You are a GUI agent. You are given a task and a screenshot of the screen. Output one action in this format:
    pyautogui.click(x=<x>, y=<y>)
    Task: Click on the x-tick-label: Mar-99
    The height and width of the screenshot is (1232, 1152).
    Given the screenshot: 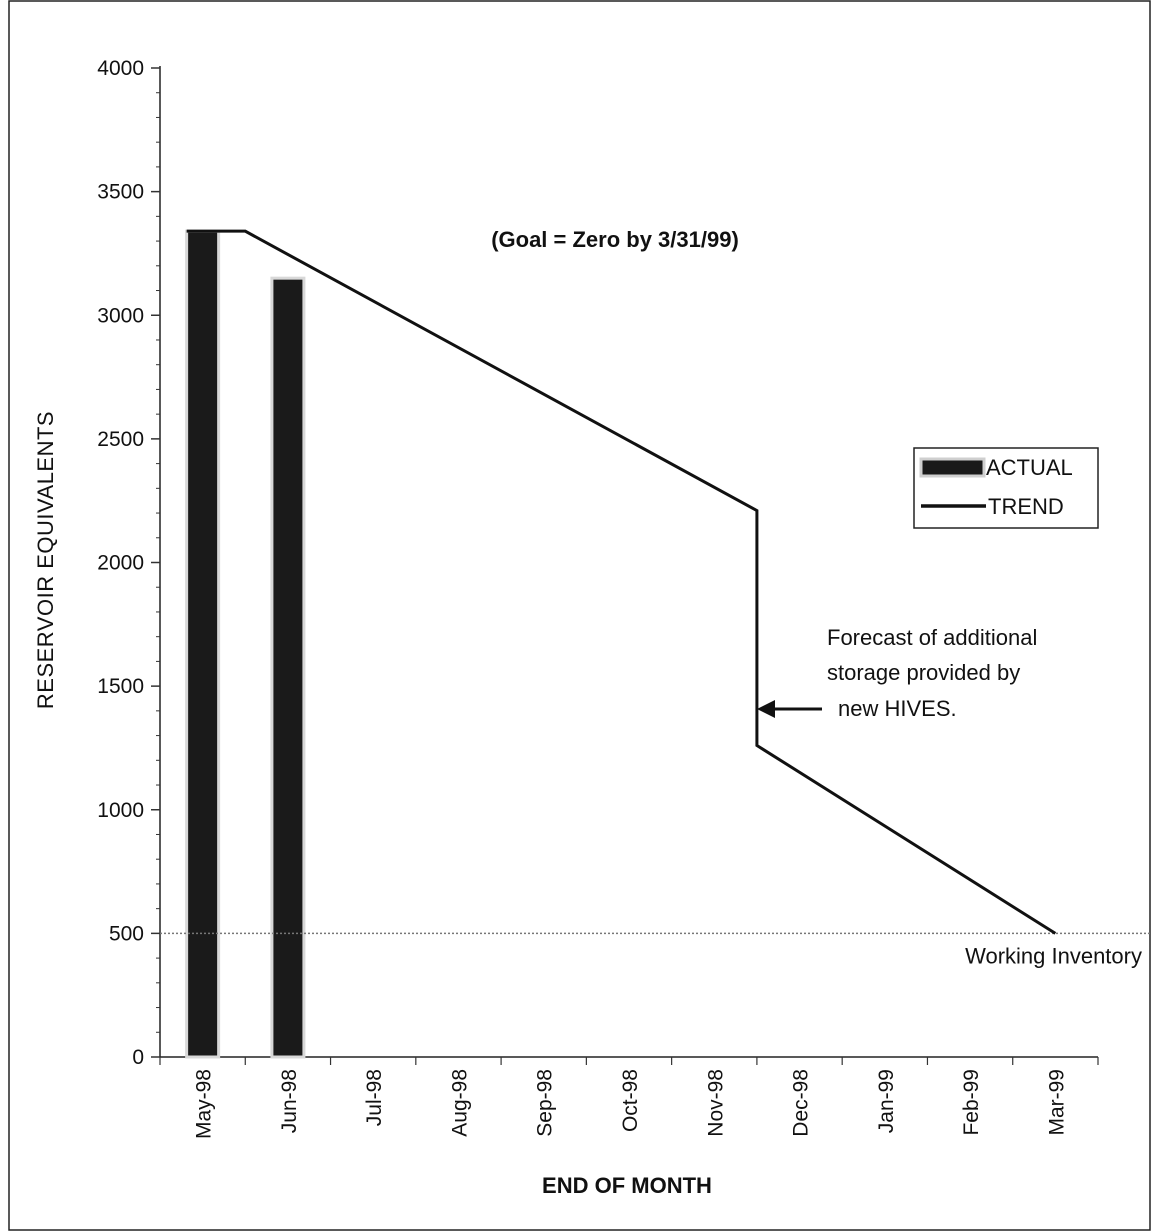 What is the action you would take?
    pyautogui.click(x=1056, y=1102)
    